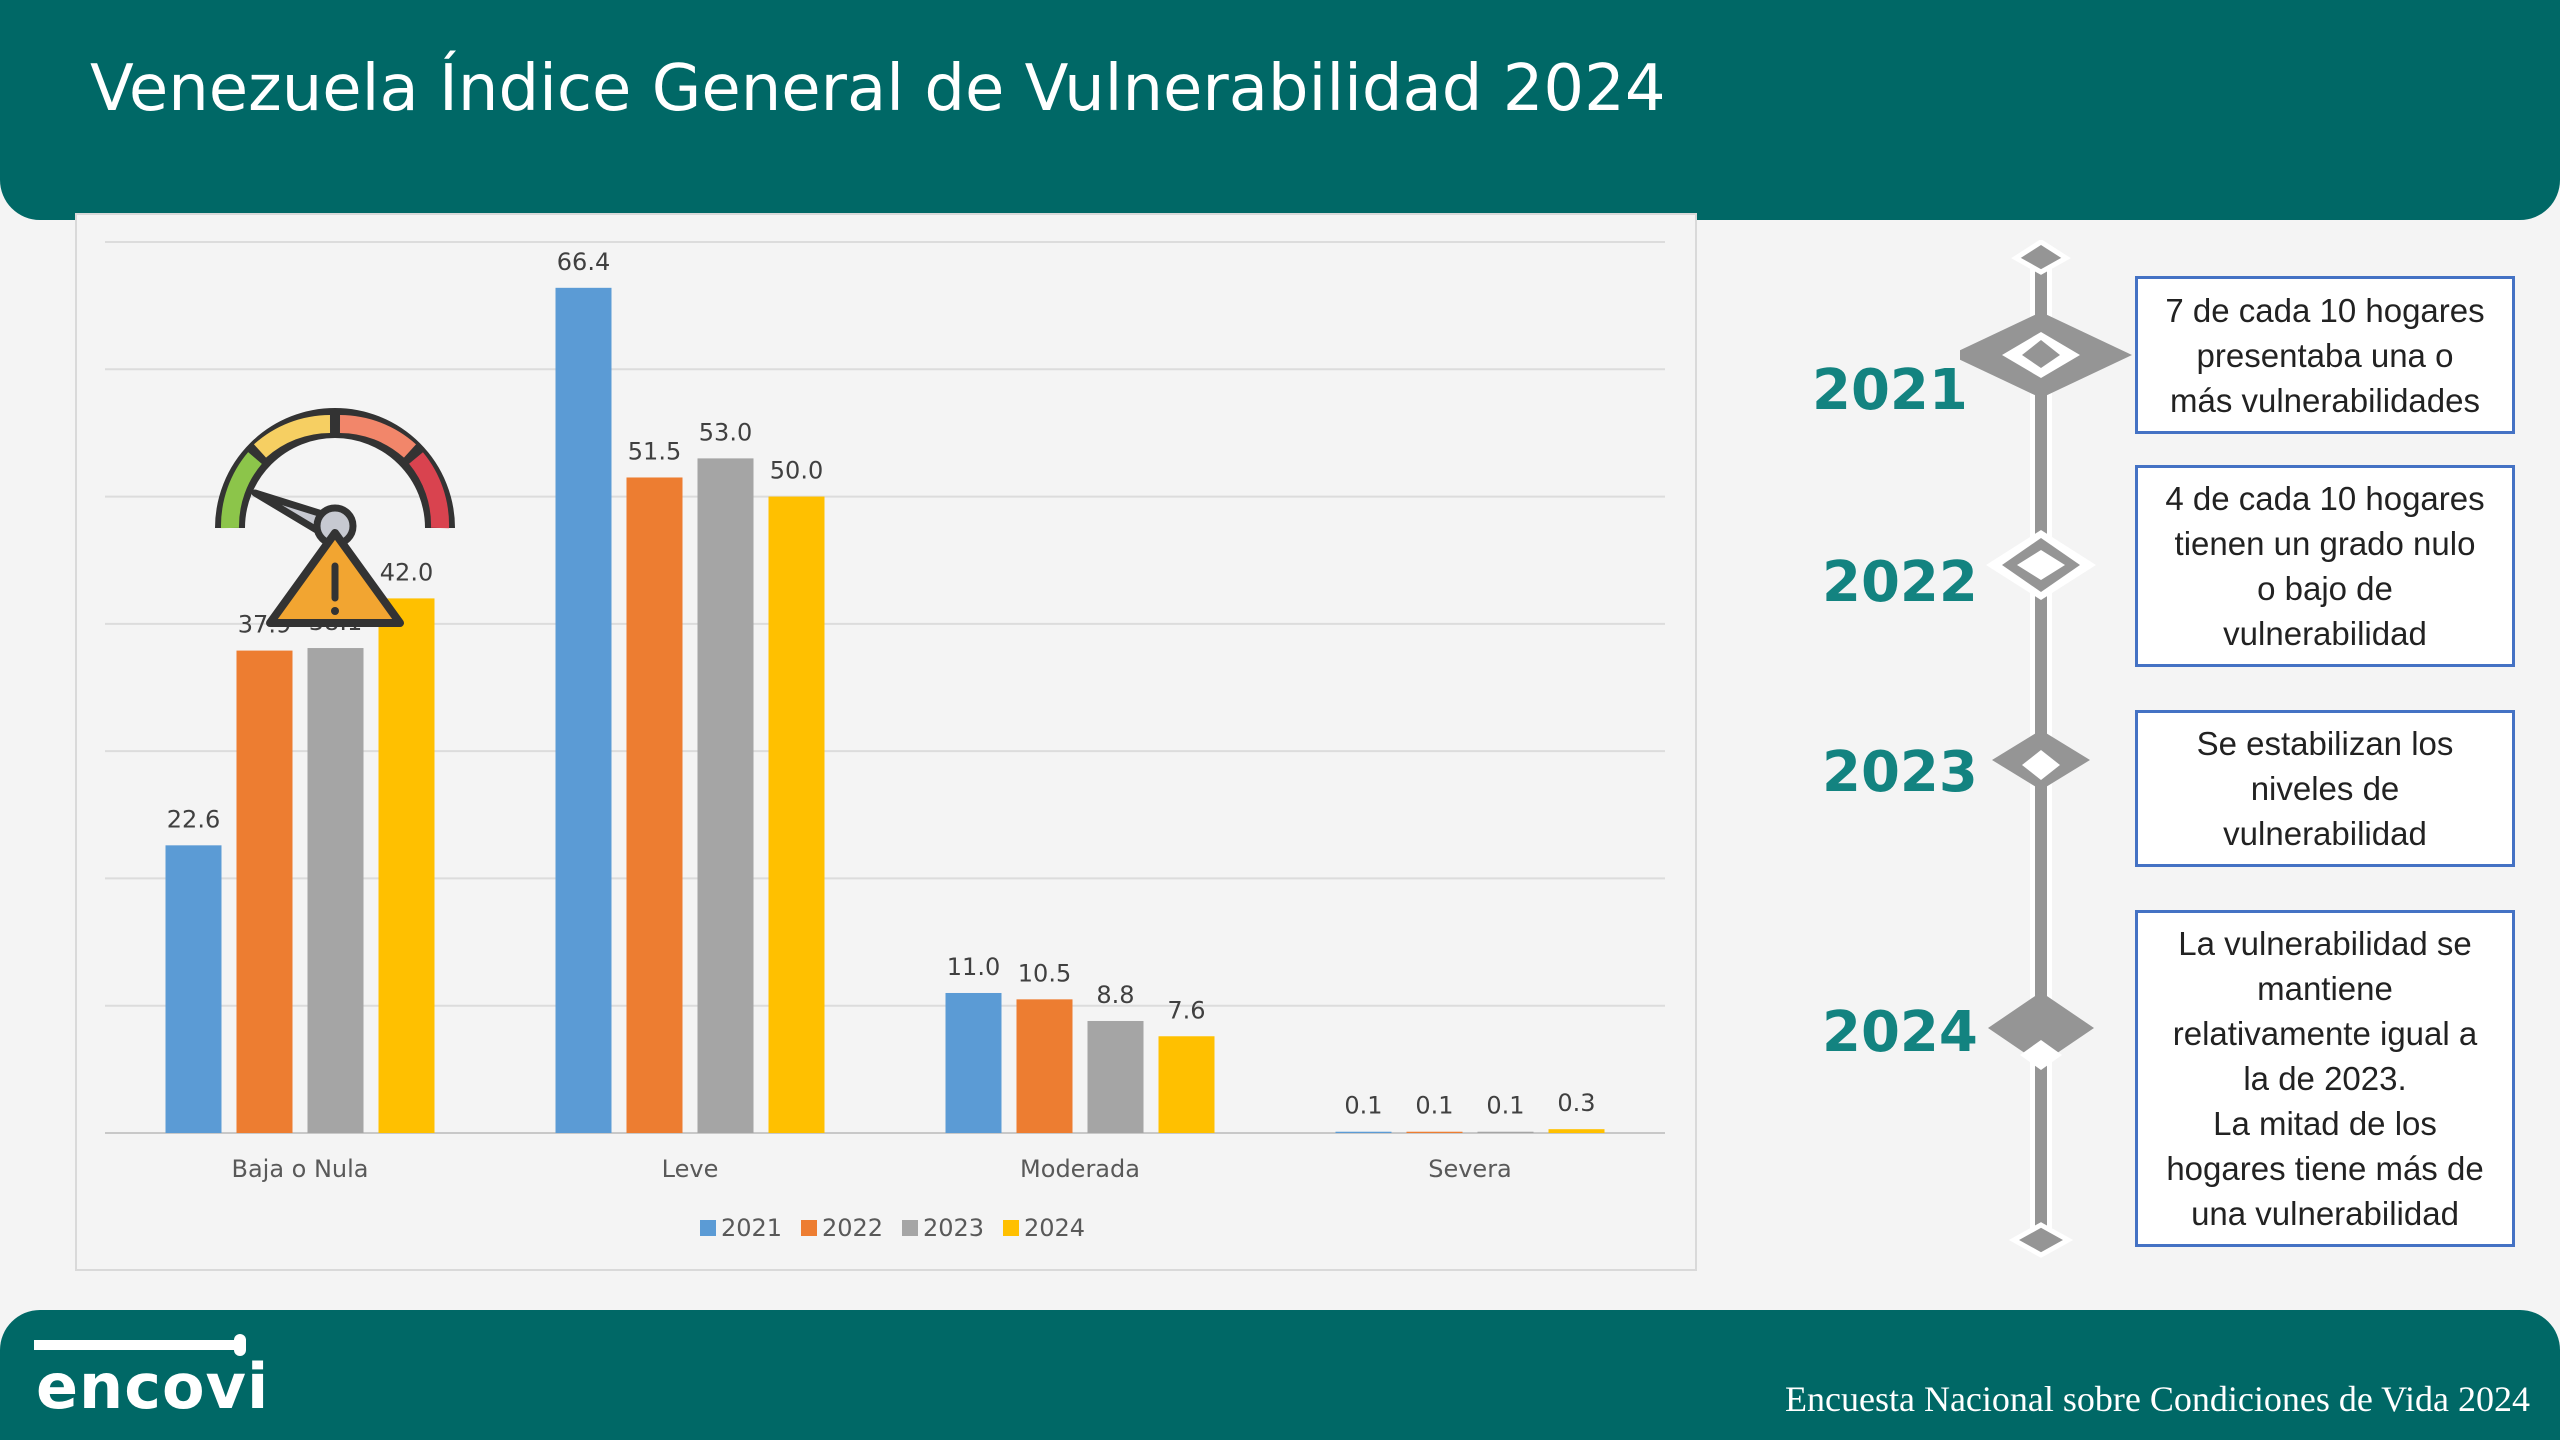 This screenshot has height=1440, width=2560. Describe the element at coordinates (1900, 772) in the screenshot. I see `timeline-year: 2023` at that location.